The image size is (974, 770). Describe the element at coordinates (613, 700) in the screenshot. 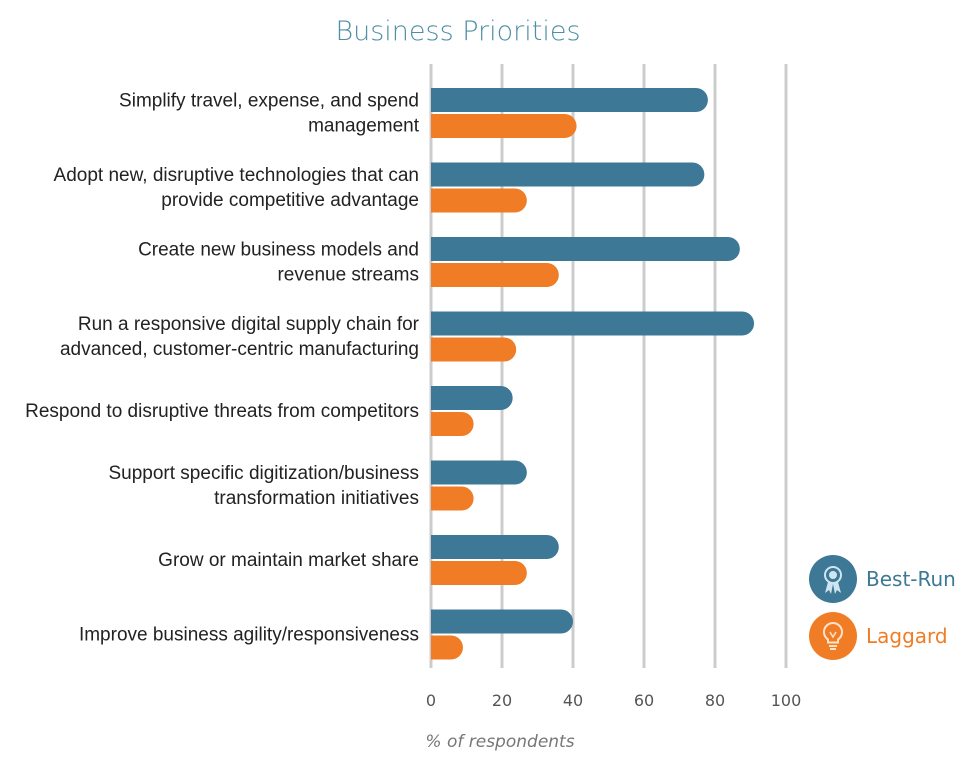

I see `x-tick-labels: 0 20 40 60 80 100` at that location.